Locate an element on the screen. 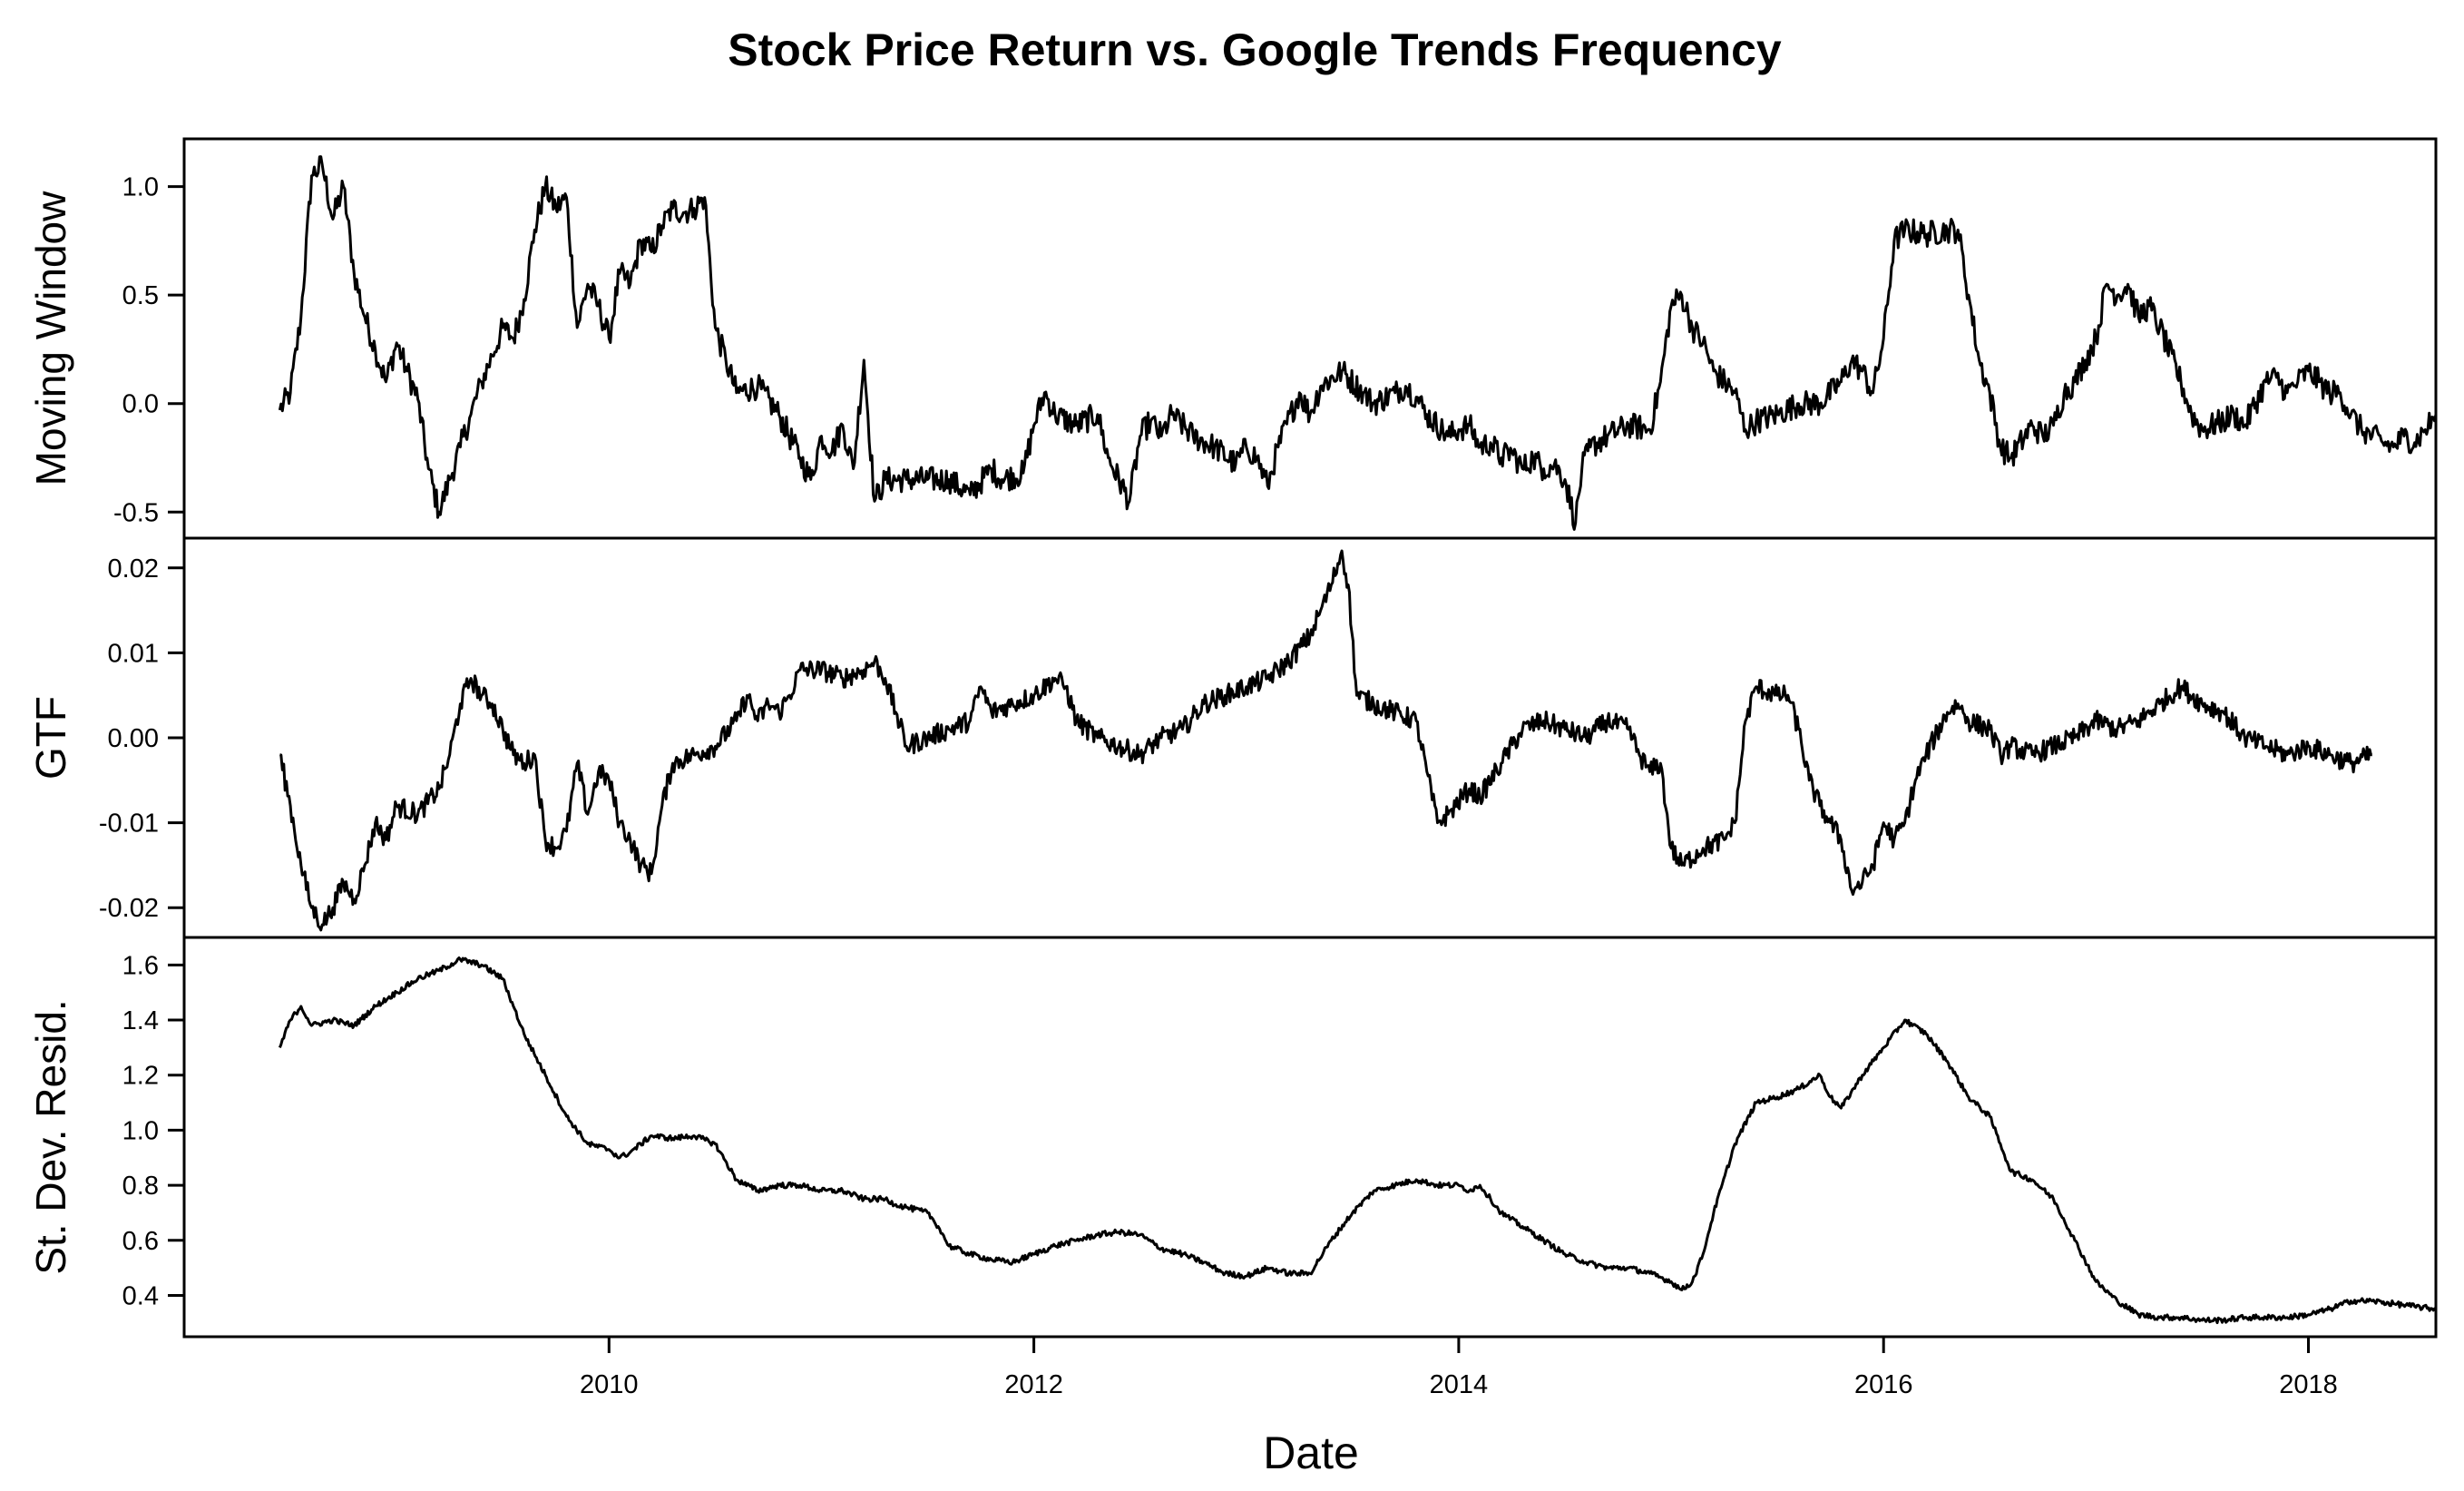  y-tick-label: 0.4 is located at coordinates (140, 1296).